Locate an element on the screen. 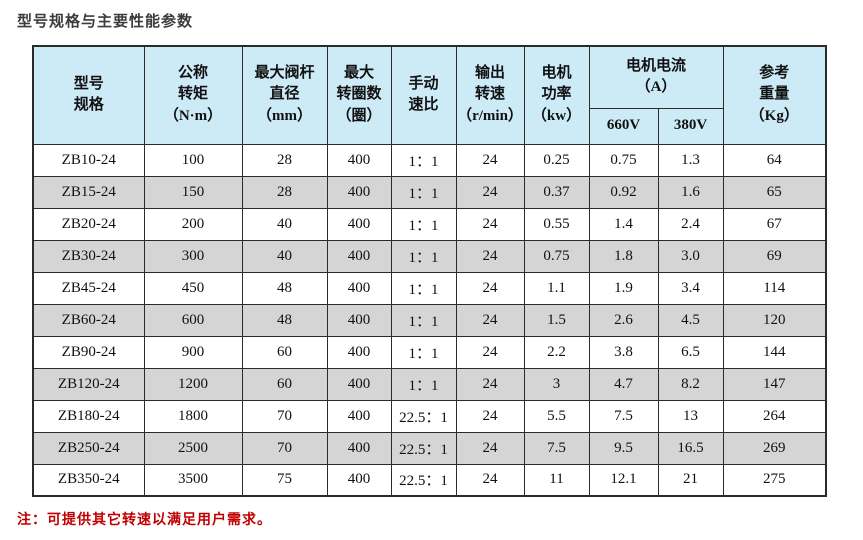  value-cell: 48 is located at coordinates (284, 320).